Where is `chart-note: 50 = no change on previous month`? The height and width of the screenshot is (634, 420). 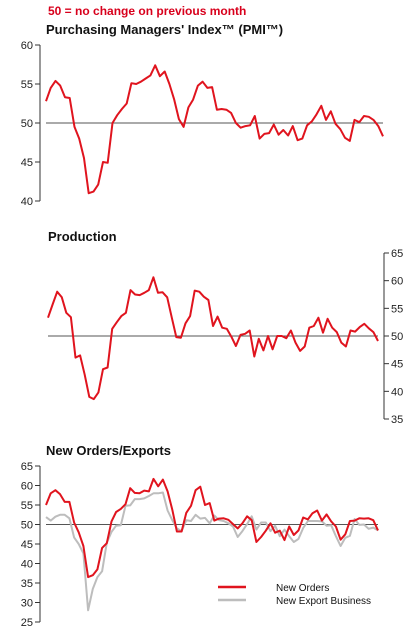
chart-note: 50 = no change on previous month is located at coordinates (147, 11).